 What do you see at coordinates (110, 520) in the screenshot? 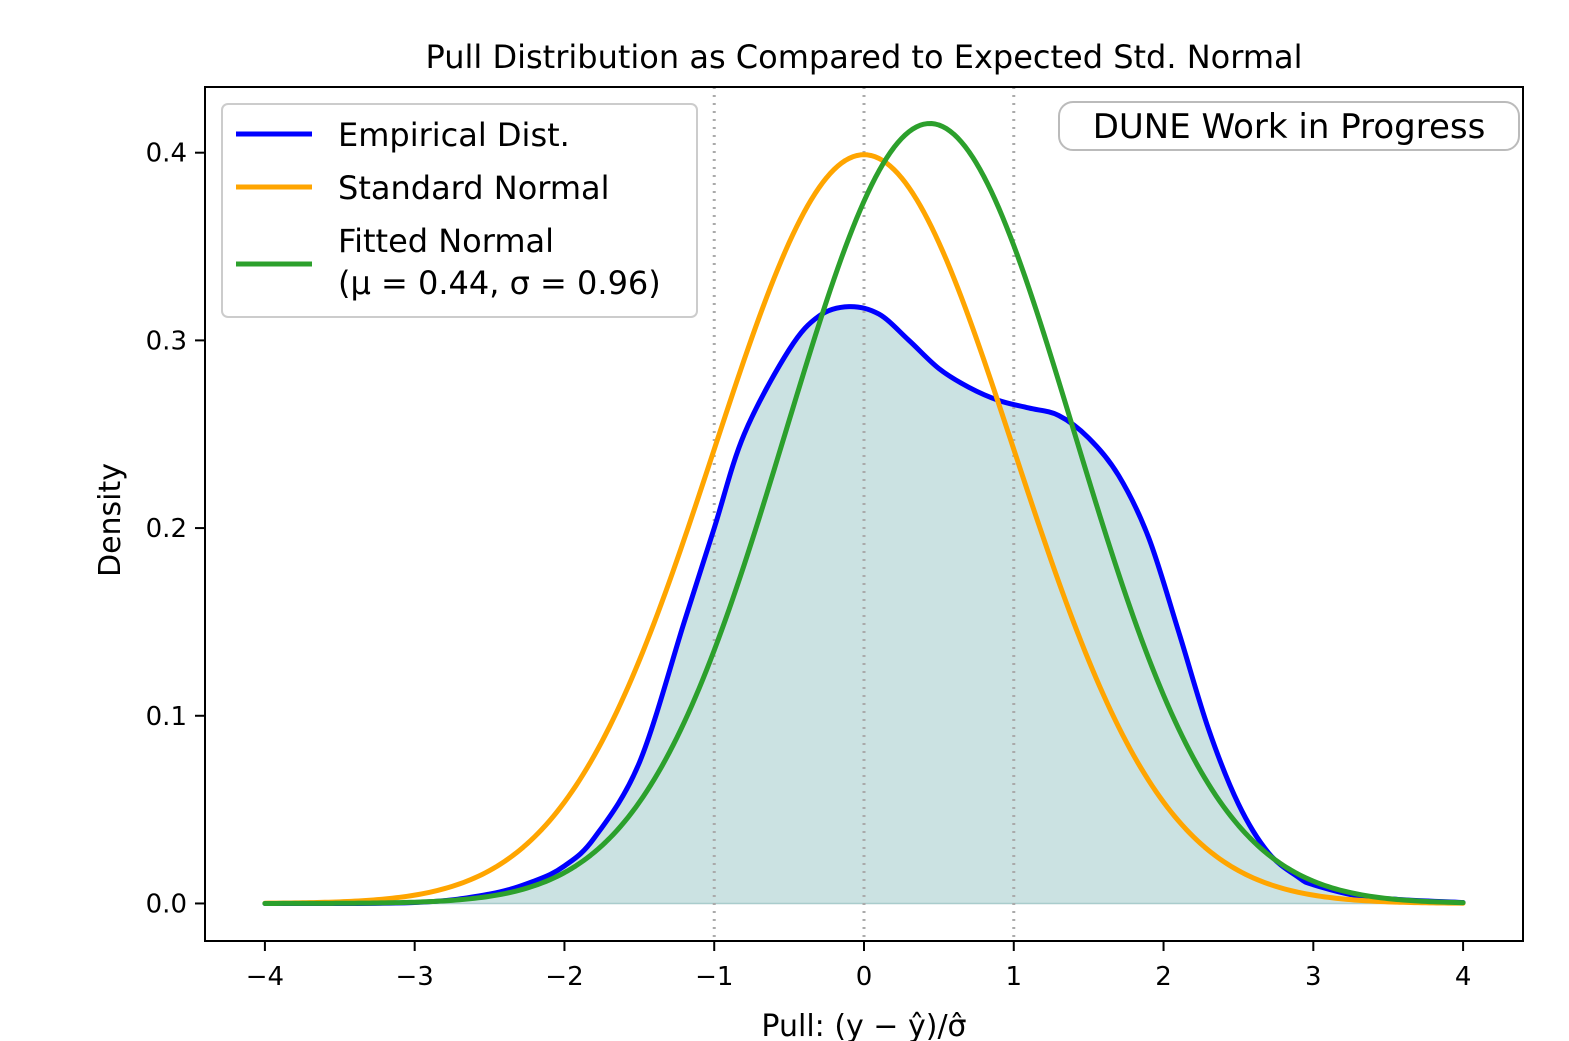
I see `y-axis-label: Density` at bounding box center [110, 520].